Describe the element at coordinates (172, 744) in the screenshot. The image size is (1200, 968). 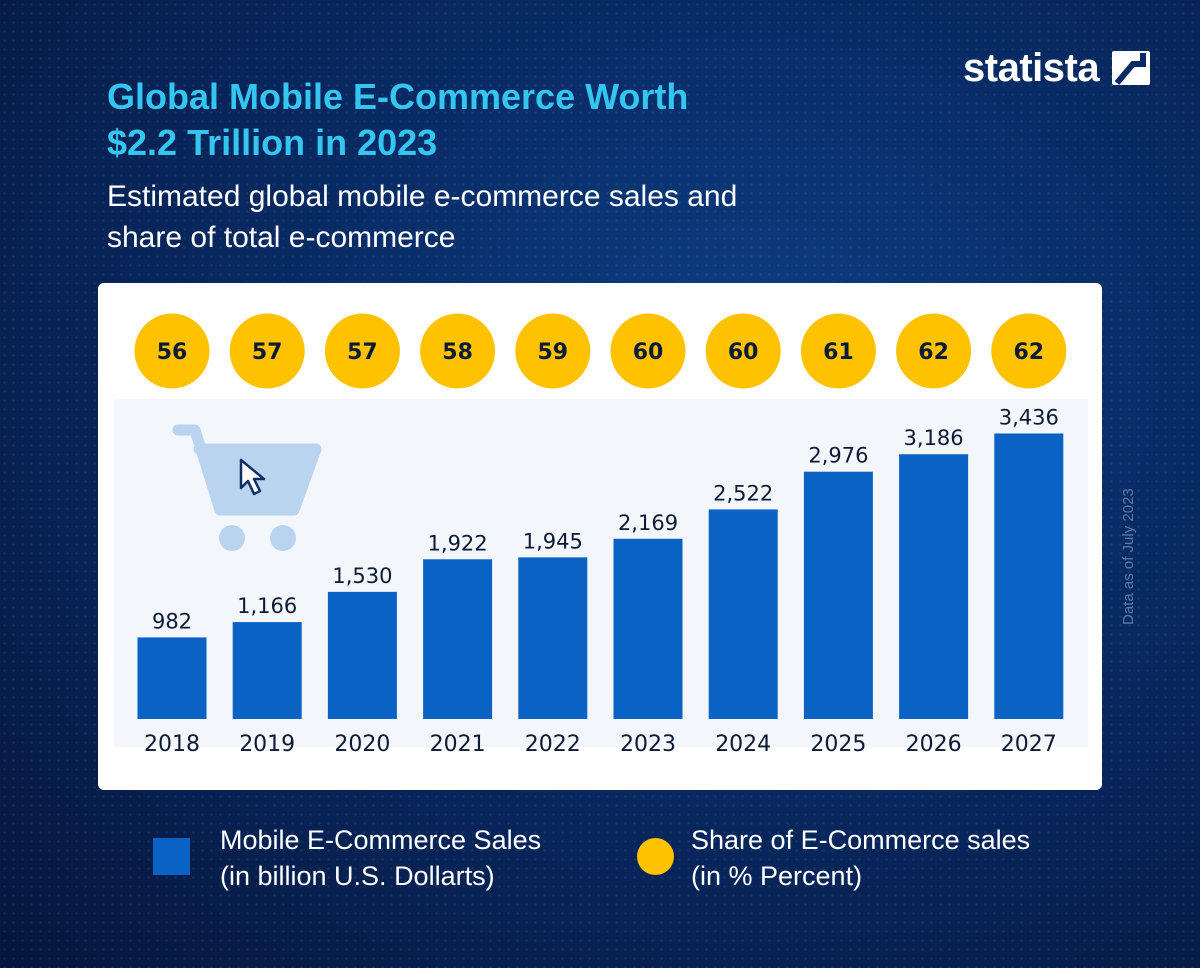
I see `x-tick-label: 2018` at that location.